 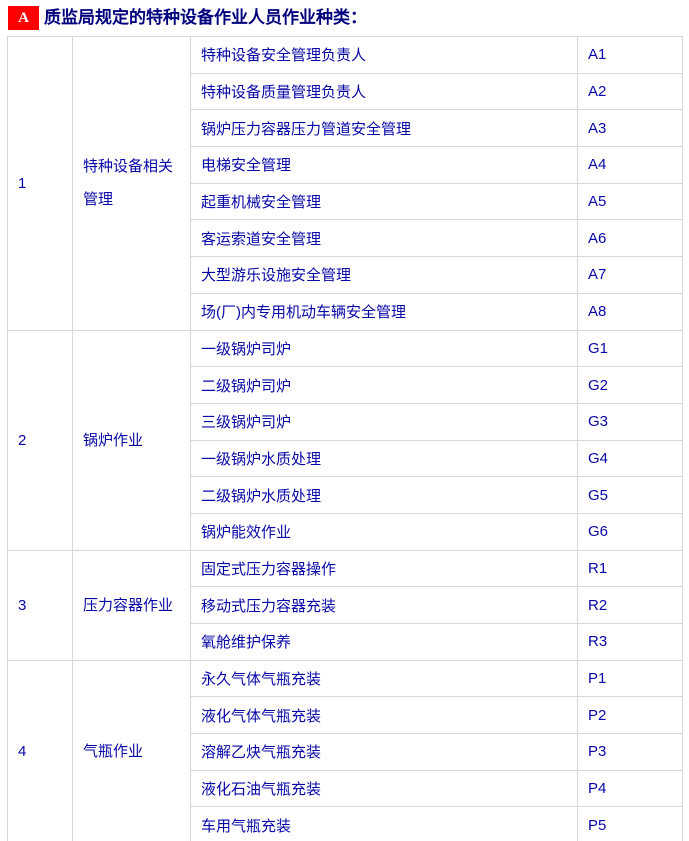 I want to click on table-row: 二级锅炉水质处理 G5, so click(x=345, y=495).